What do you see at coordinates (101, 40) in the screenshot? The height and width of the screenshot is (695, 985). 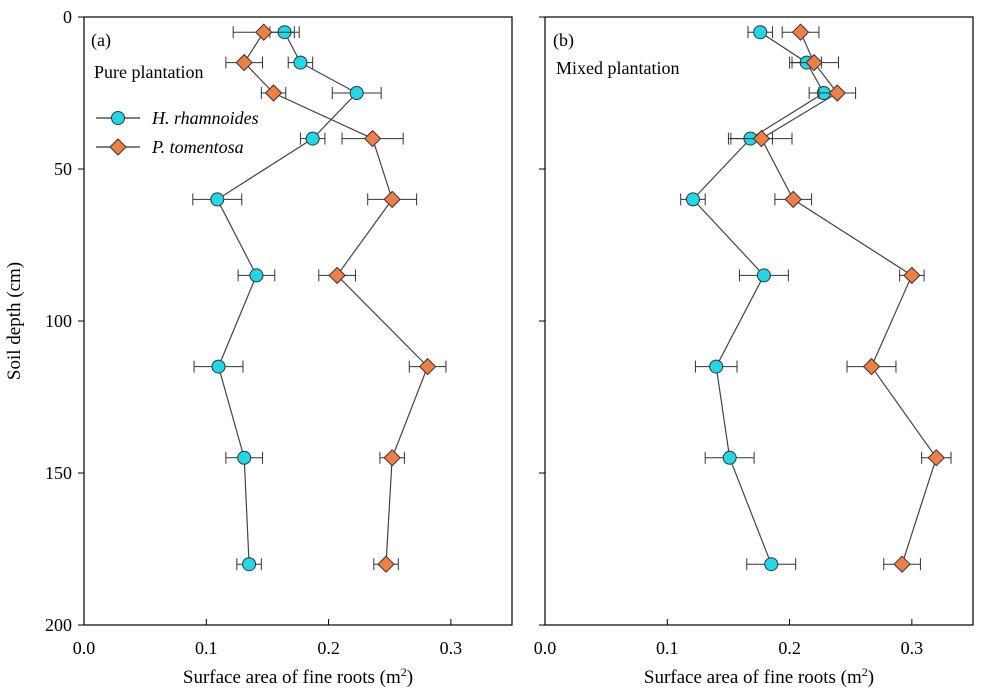 I see `panel-label-a: (a)` at bounding box center [101, 40].